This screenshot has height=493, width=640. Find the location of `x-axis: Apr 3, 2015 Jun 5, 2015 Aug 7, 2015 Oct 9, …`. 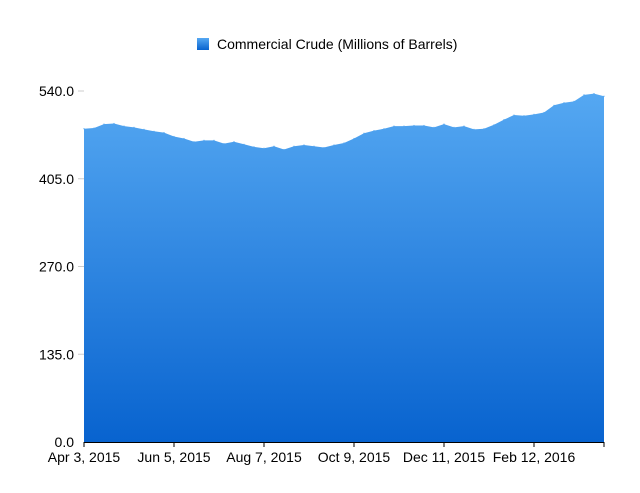

x-axis: Apr 3, 2015 Jun 5, 2015 Aug 7, 2015 Oct 9, … is located at coordinates (326, 453).